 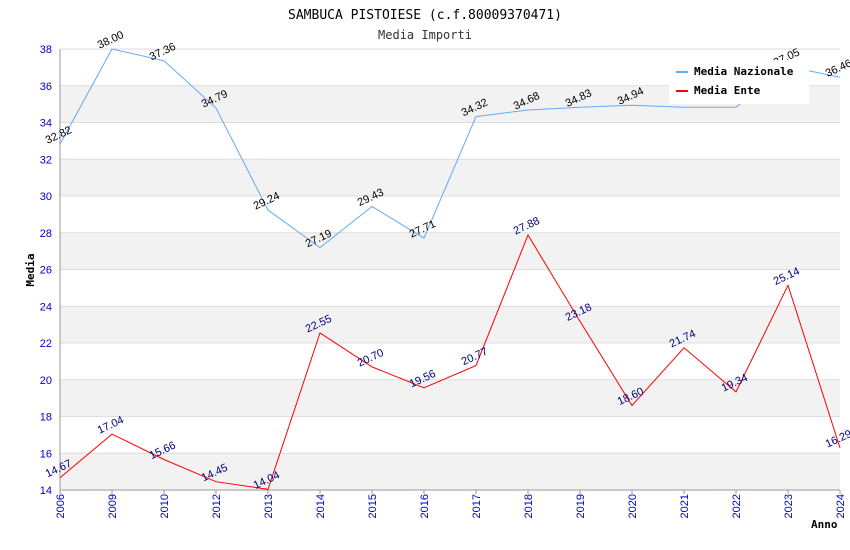 I want to click on y-tick-label: 20, so click(x=46, y=381).